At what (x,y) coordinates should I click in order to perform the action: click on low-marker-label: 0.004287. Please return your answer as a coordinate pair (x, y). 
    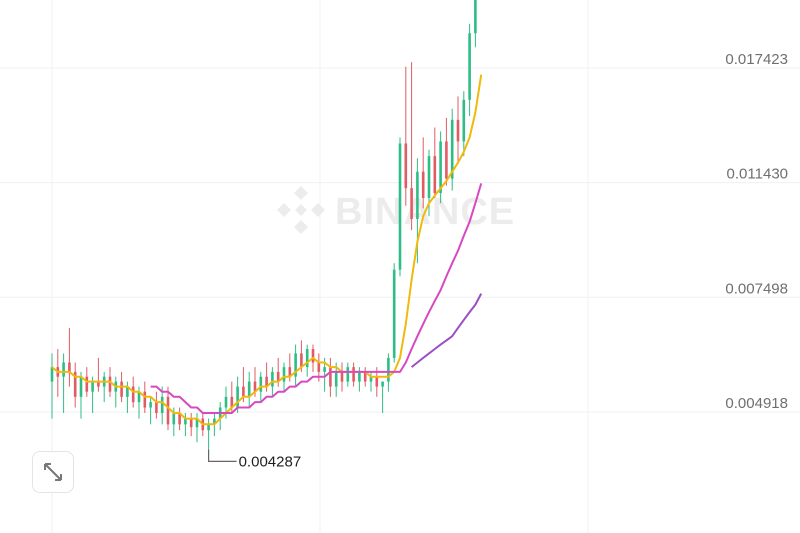
    Looking at the image, I should click on (270, 461).